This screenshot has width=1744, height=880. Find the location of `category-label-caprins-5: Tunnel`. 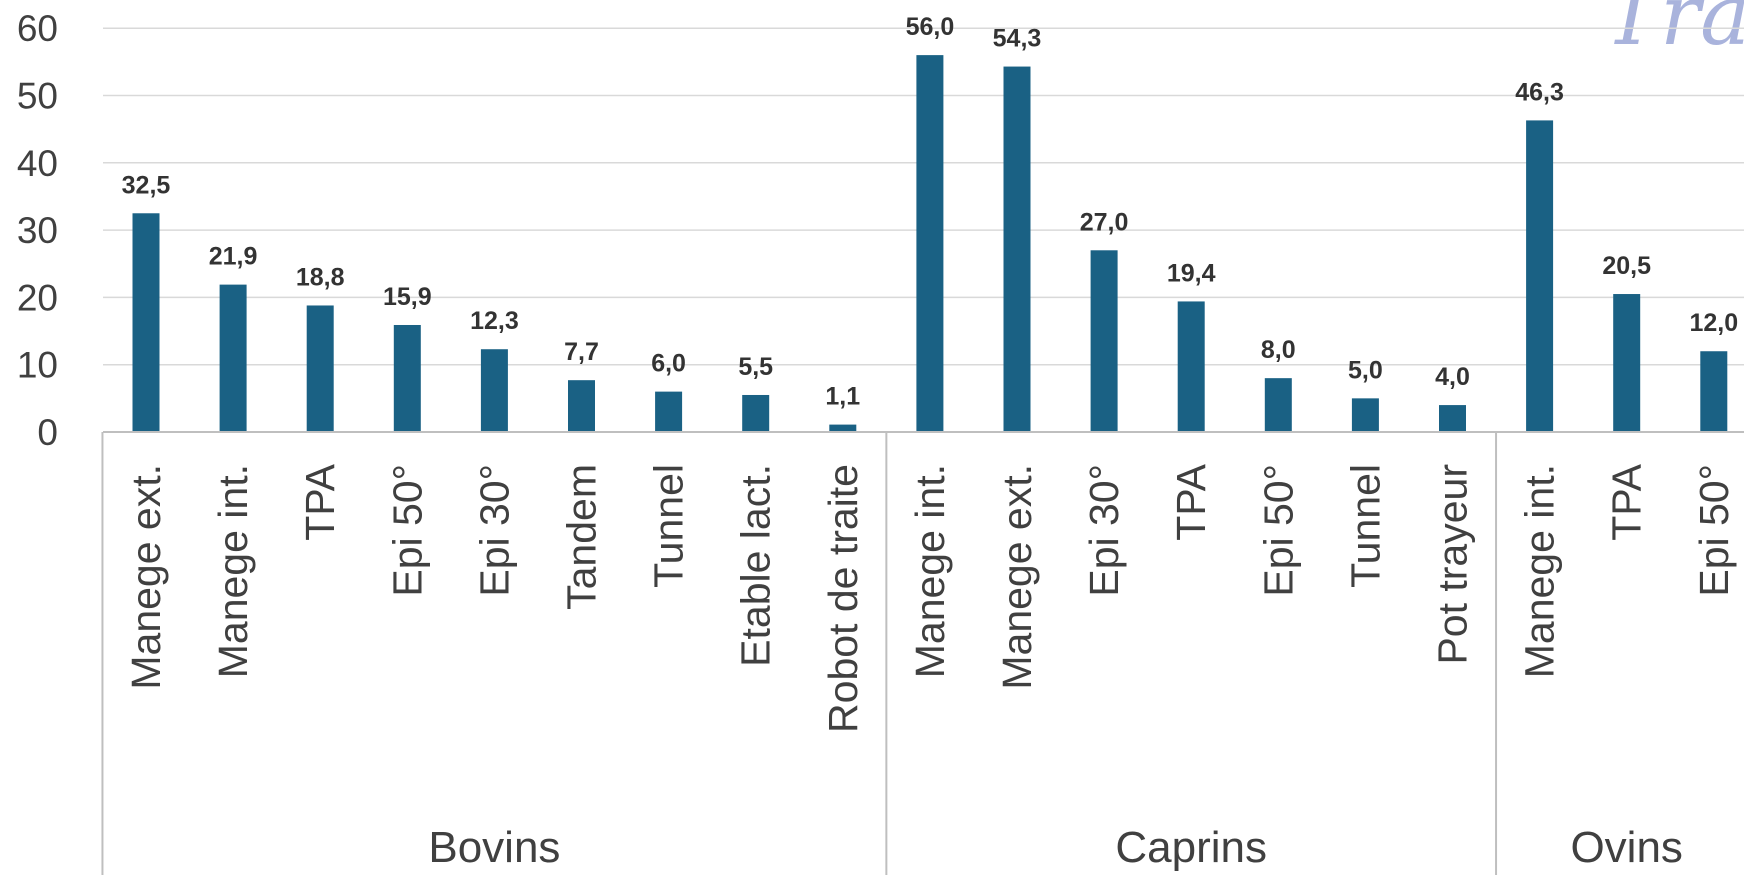

category-label-caprins-5: Tunnel is located at coordinates (1365, 526).